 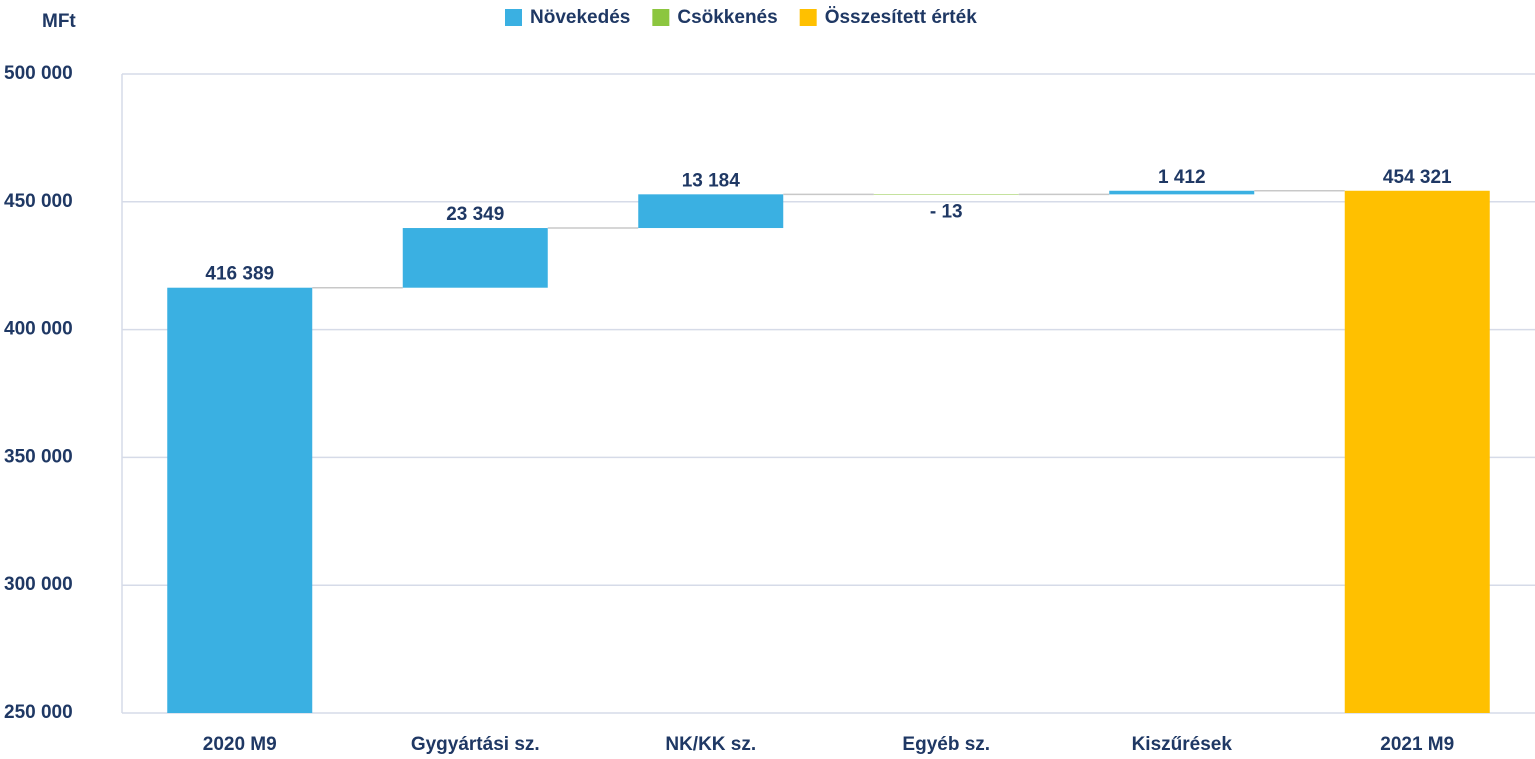 I want to click on x-tick-label: 2021 M9, so click(x=1417, y=744).